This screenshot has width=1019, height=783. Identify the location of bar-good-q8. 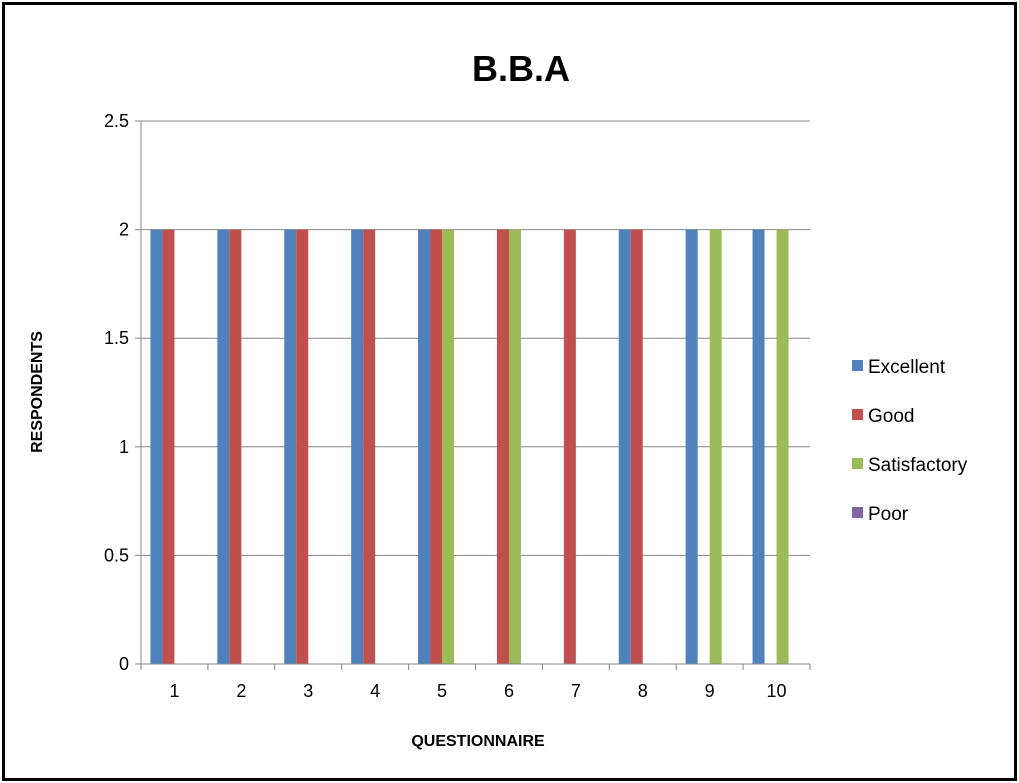
(636, 446).